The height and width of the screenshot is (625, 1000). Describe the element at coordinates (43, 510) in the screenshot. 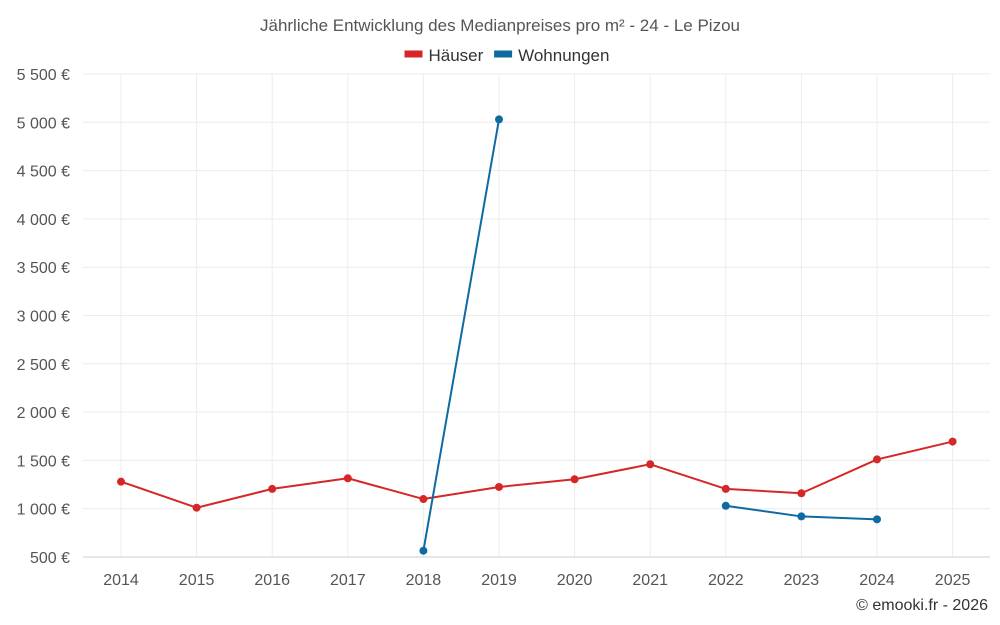

I see `y-tick-label: 1 000 €` at that location.